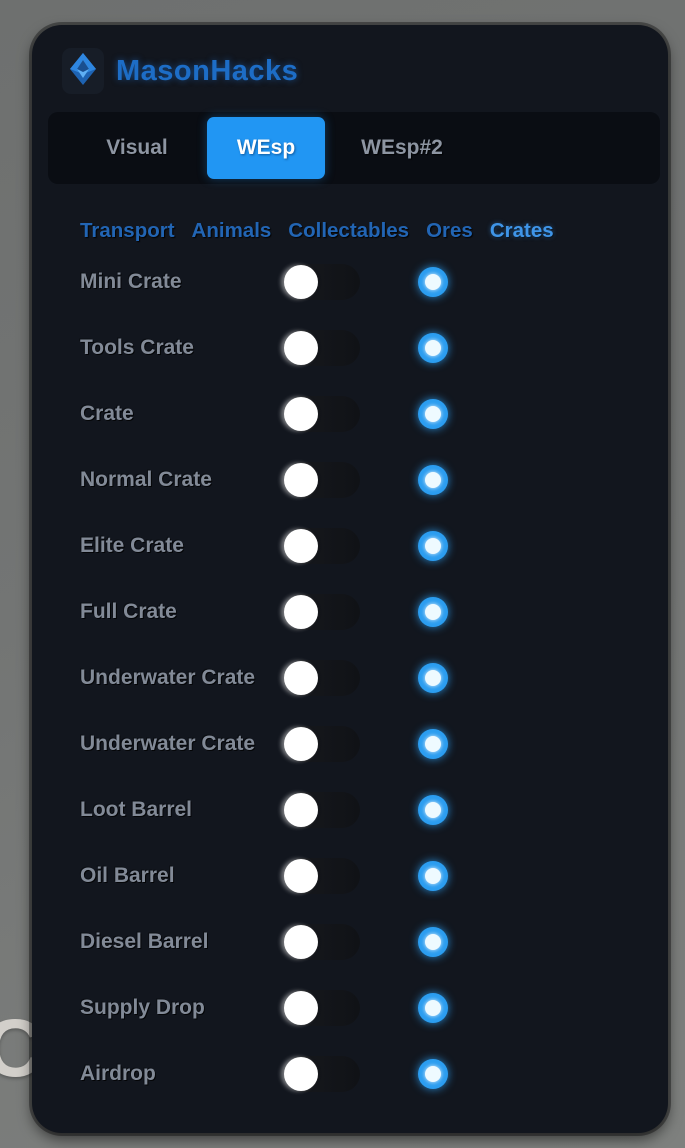 Image resolution: width=685 pixels, height=1148 pixels. What do you see at coordinates (127, 875) in the screenshot?
I see `esp-item-label: Oil Barrel` at bounding box center [127, 875].